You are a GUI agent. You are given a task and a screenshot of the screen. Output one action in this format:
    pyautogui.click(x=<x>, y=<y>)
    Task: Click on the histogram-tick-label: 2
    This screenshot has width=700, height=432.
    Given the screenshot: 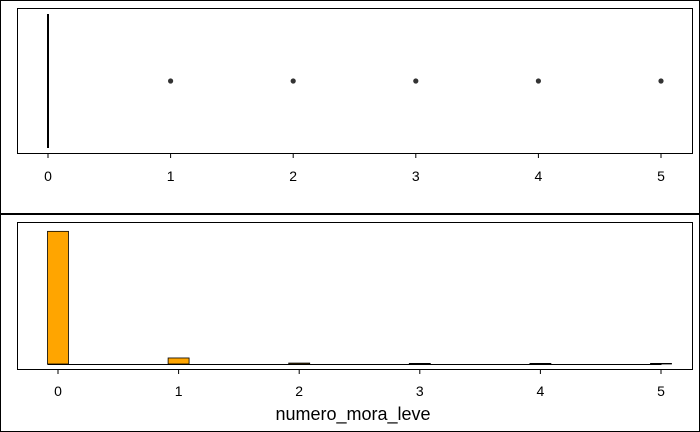 What is the action you would take?
    pyautogui.click(x=299, y=391)
    